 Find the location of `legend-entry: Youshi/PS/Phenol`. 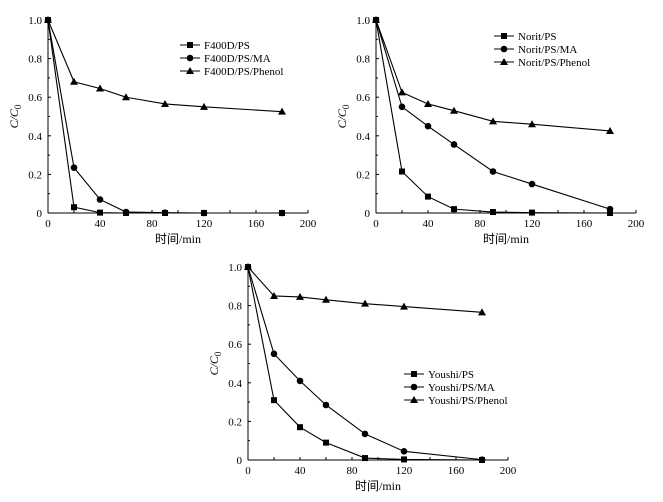

legend-entry: Youshi/PS/Phenol is located at coordinates (456, 401).